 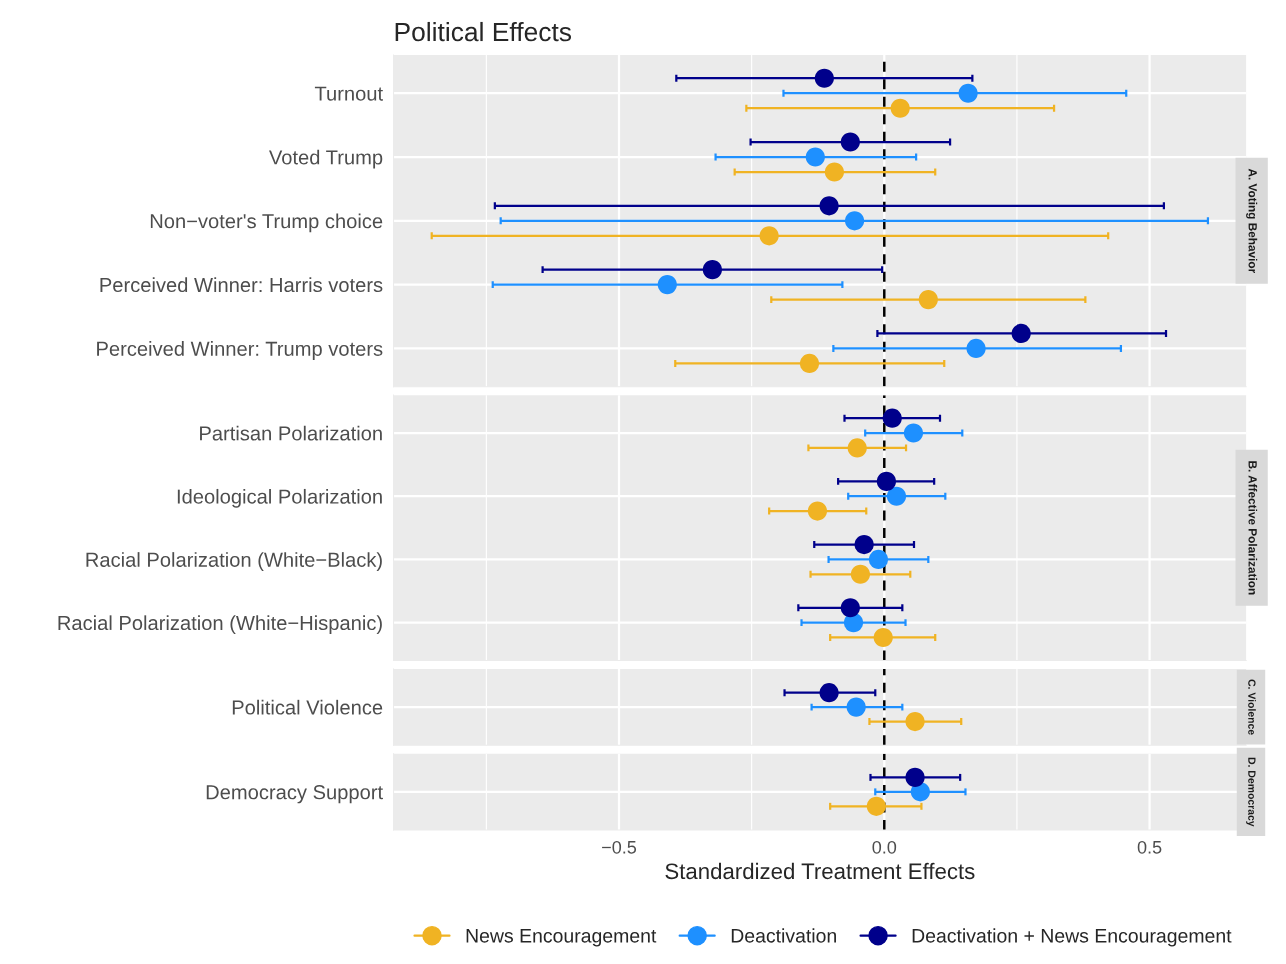 I want to click on y-tick-label: Non−voter's Trump choice, so click(x=266, y=223).